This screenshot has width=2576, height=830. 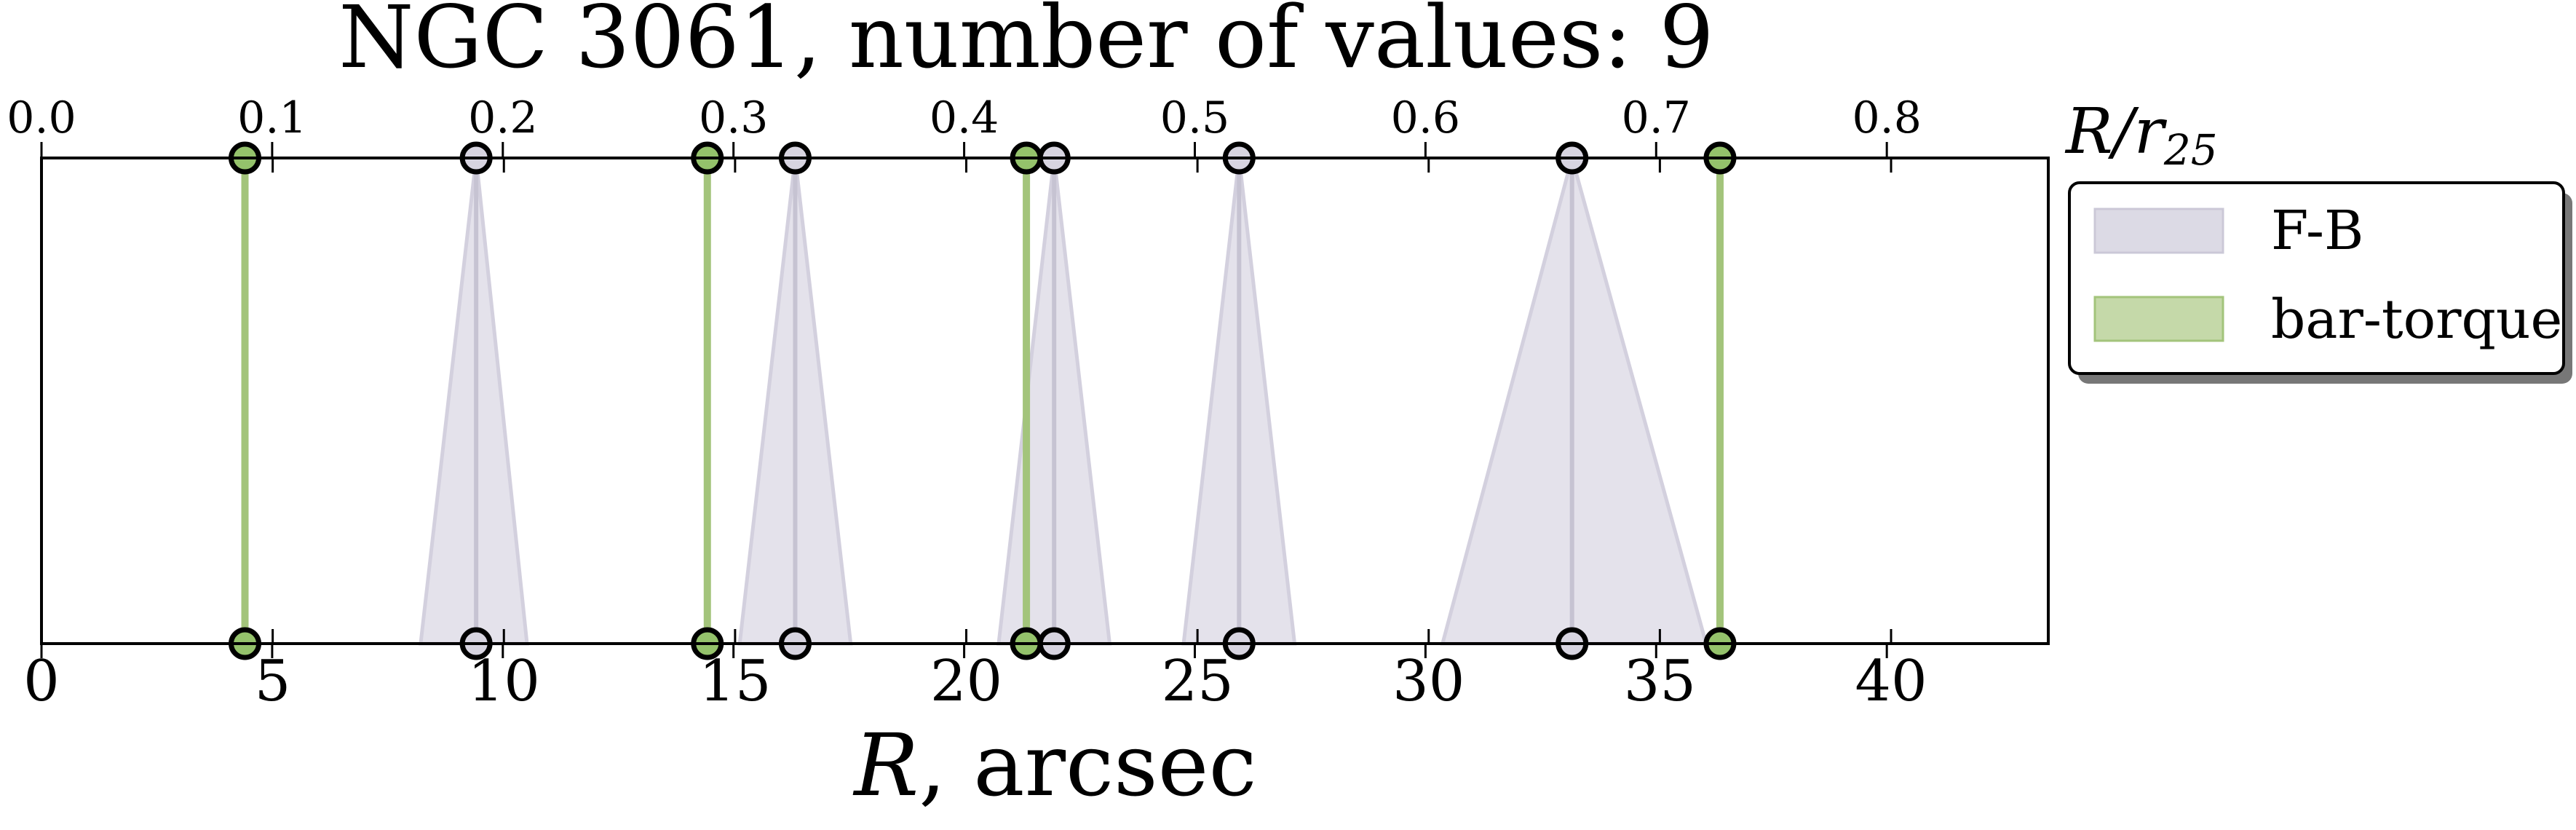 What do you see at coordinates (2416, 319) in the screenshot?
I see `legend-label-bar-torque: bar-torque` at bounding box center [2416, 319].